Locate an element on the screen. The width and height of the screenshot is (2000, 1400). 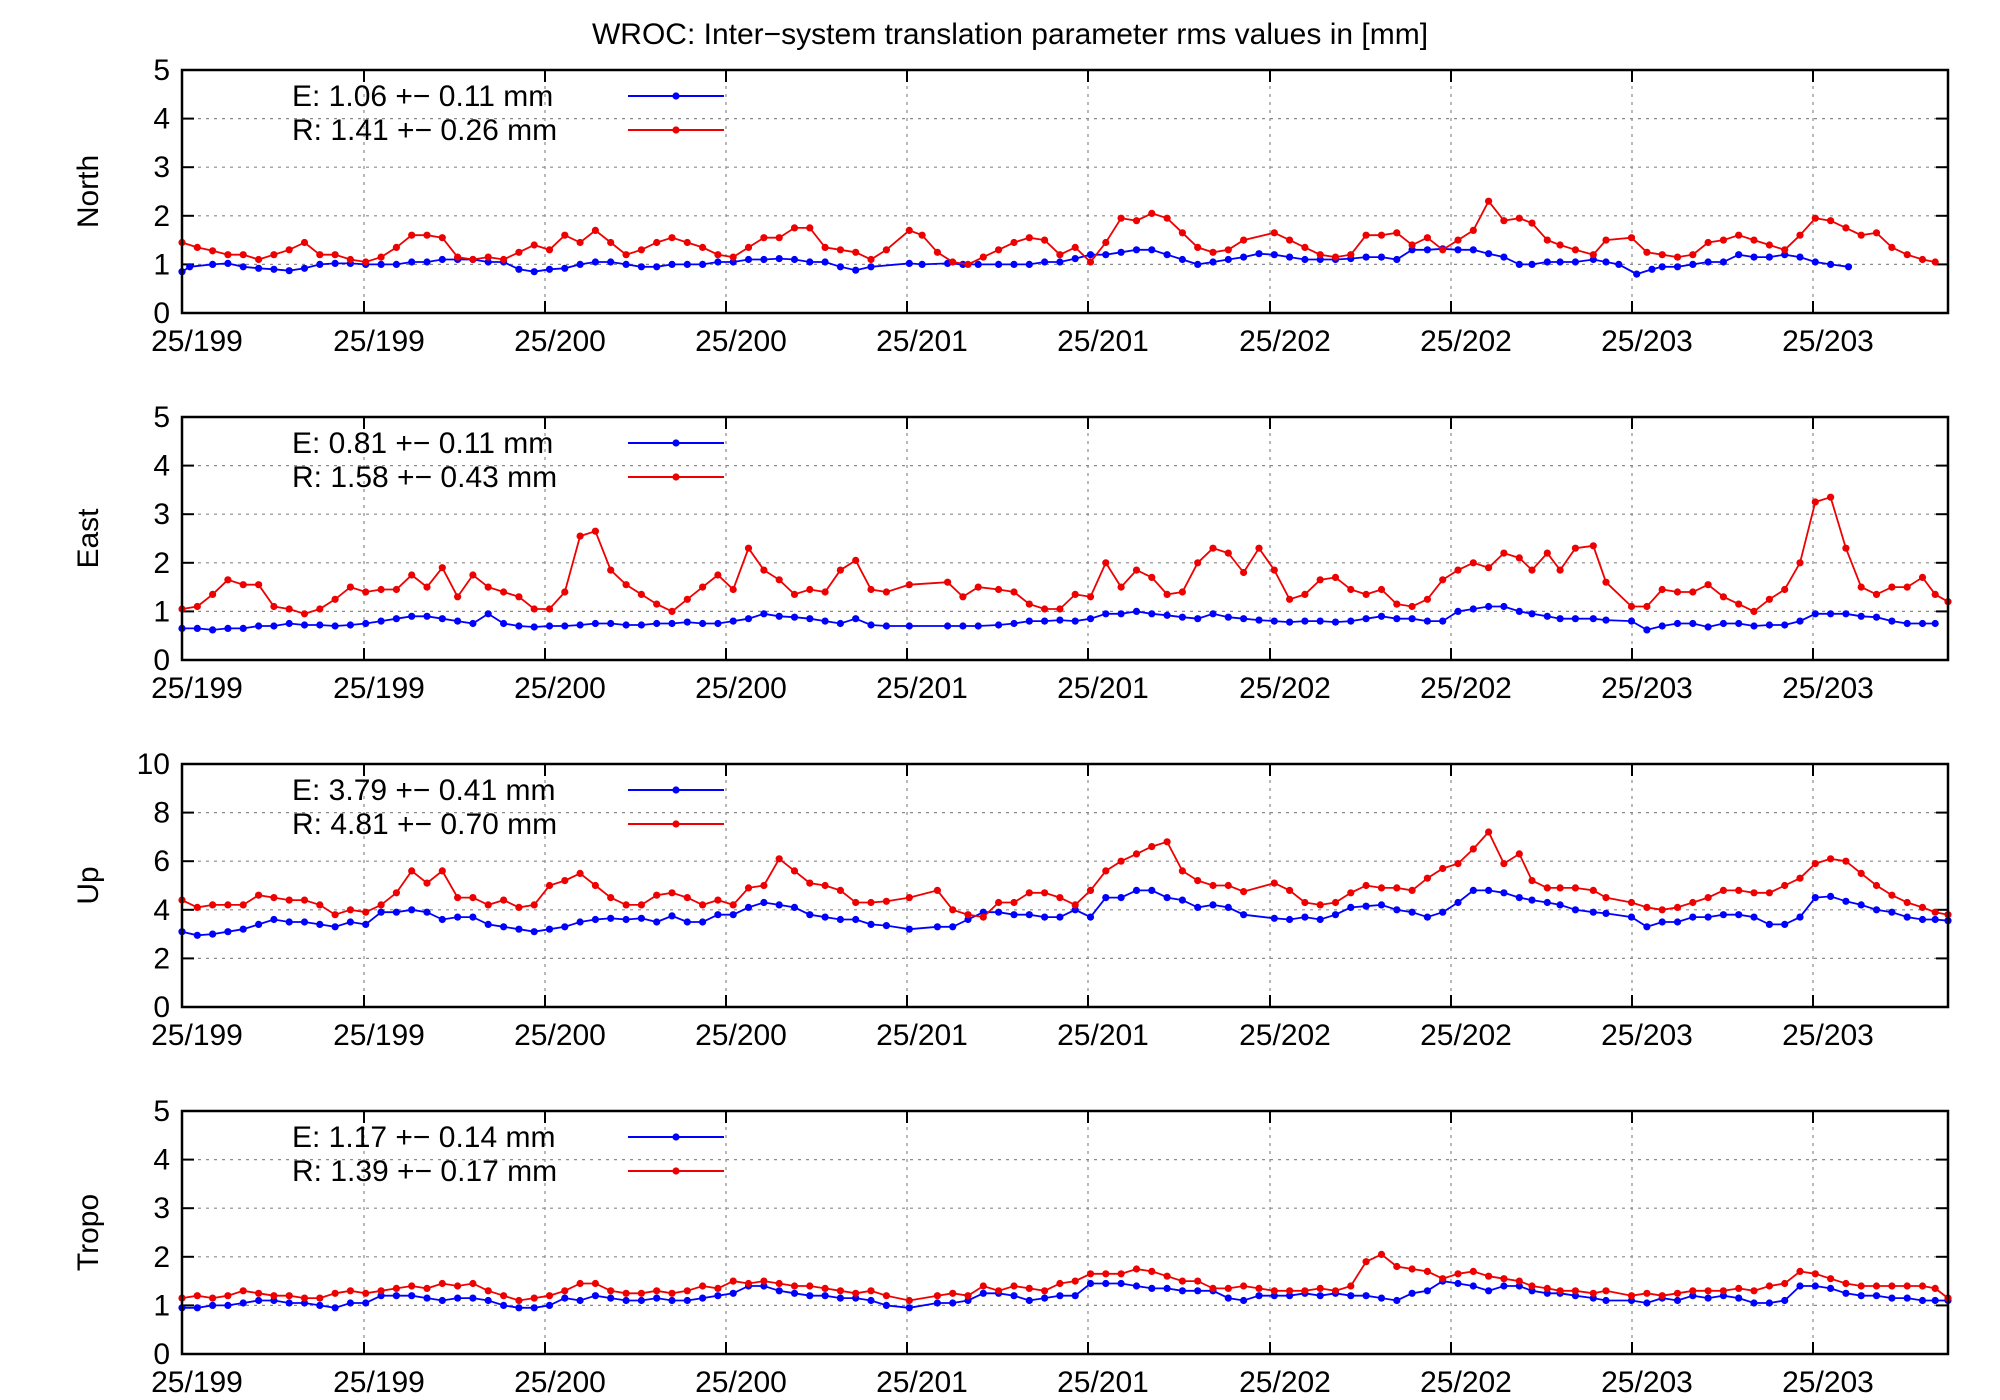
x-tick-label: 25/199 is located at coordinates (197, 688).